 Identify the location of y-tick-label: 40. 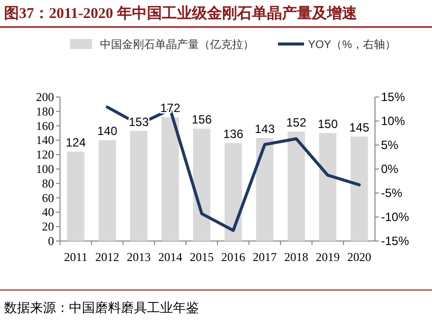
(48, 212).